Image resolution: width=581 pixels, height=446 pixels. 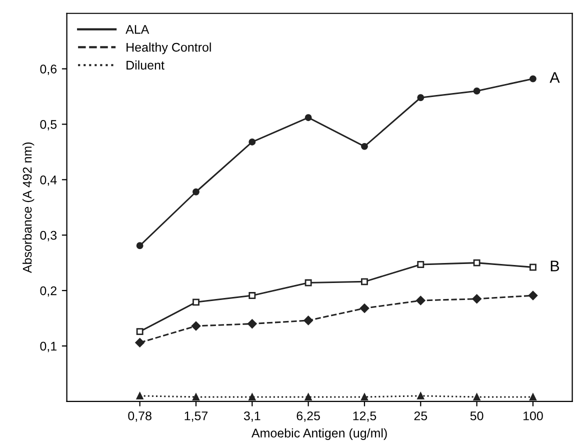 I want to click on y-axis-title: Absorbance (A 492 nm), so click(x=28, y=208).